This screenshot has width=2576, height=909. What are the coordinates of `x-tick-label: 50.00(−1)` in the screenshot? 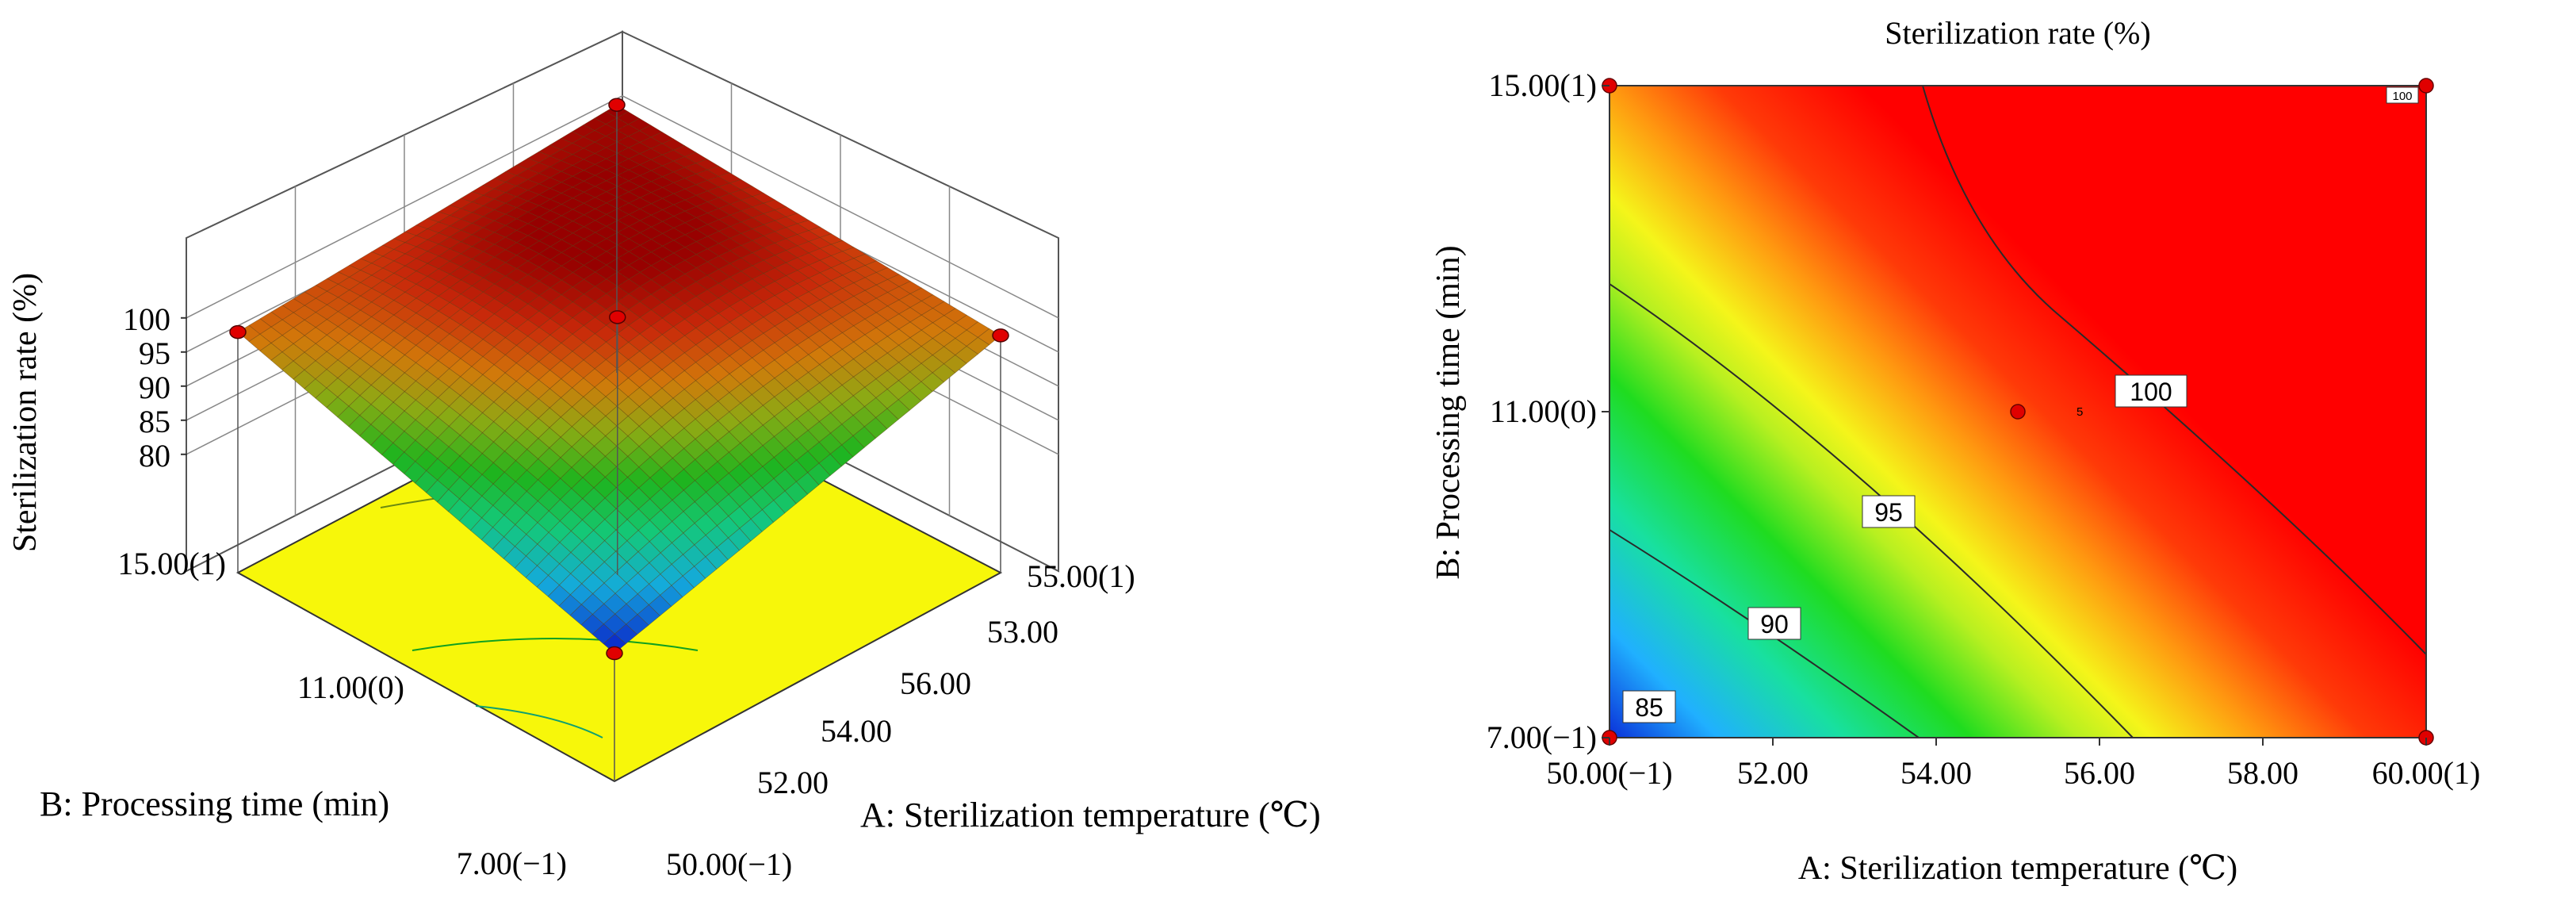 It's located at (1609, 773).